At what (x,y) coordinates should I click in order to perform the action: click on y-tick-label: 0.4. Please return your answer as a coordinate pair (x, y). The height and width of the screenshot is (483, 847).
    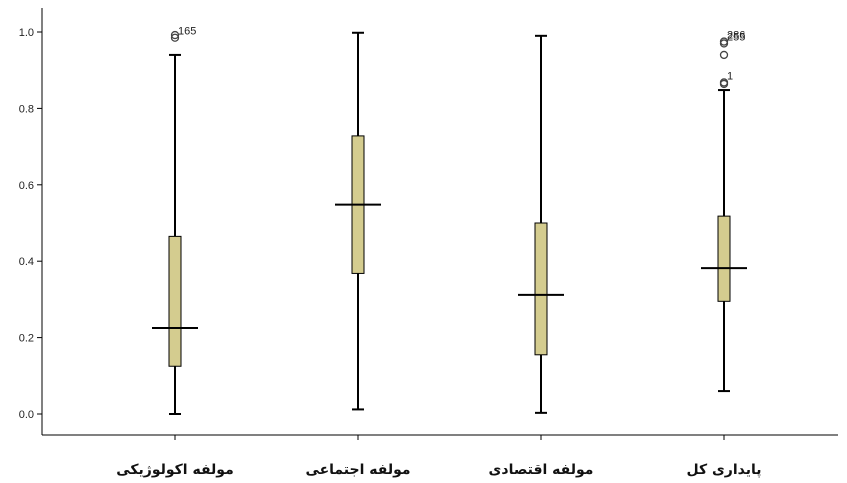
    Looking at the image, I should click on (26, 262).